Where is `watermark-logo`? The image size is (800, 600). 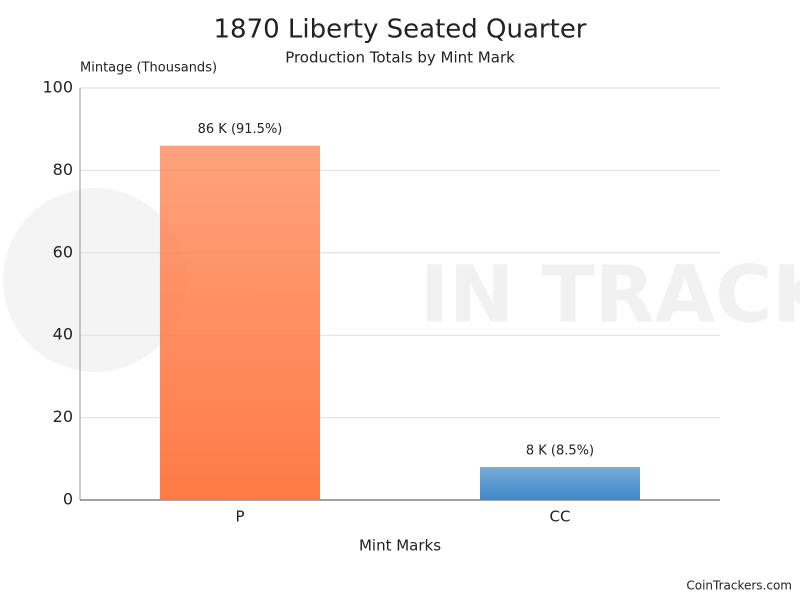
watermark-logo is located at coordinates (95, 280).